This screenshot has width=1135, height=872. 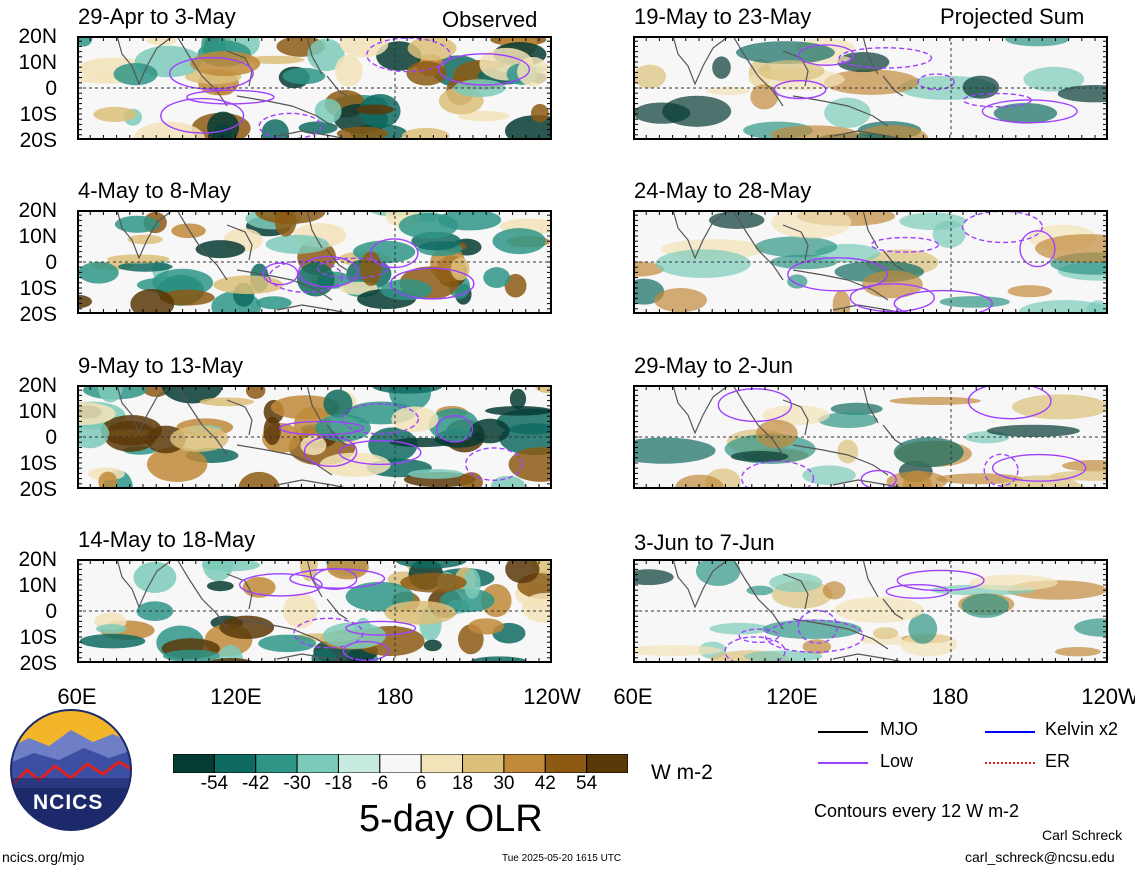 What do you see at coordinates (504, 783) in the screenshot?
I see `colorbar-tick-label: 30` at bounding box center [504, 783].